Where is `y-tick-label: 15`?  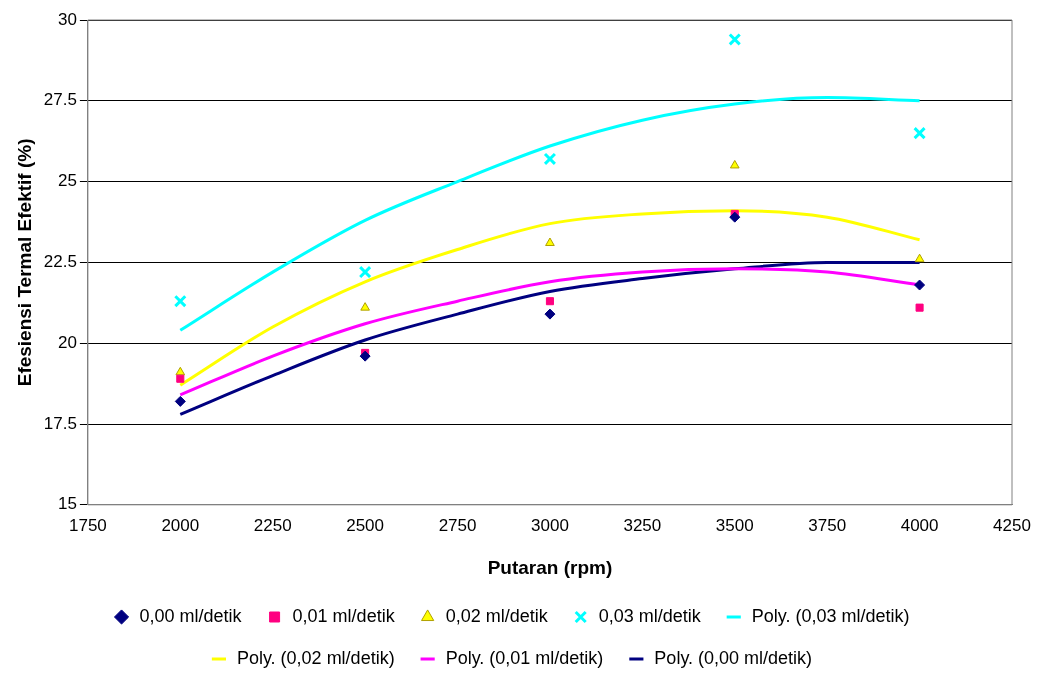
y-tick-label: 15 is located at coordinates (67, 504).